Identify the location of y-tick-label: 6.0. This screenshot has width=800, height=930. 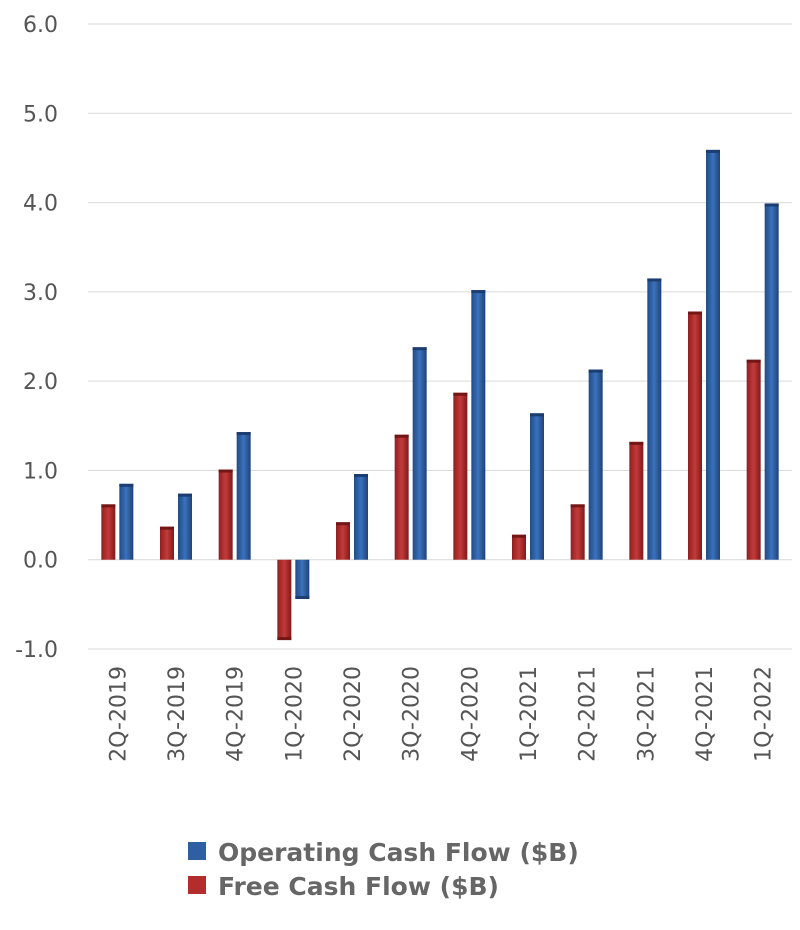
(40, 25).